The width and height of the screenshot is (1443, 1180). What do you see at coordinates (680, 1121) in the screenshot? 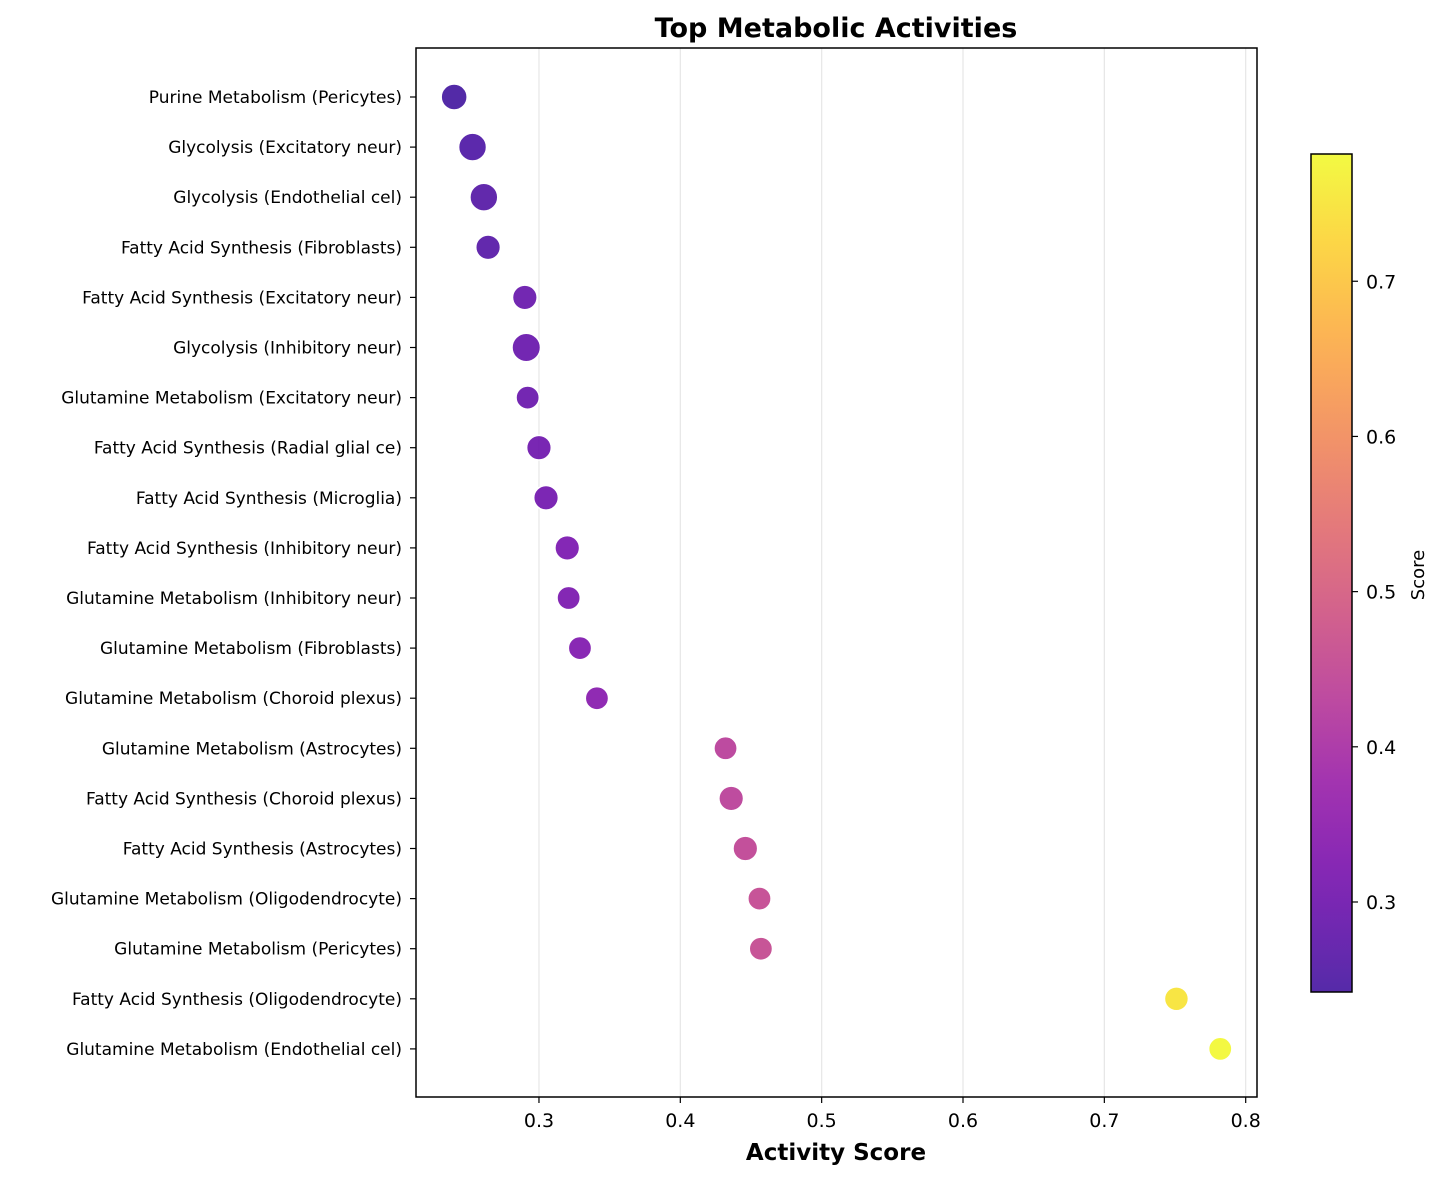
I see `x-tick-label: 0.4` at bounding box center [680, 1121].